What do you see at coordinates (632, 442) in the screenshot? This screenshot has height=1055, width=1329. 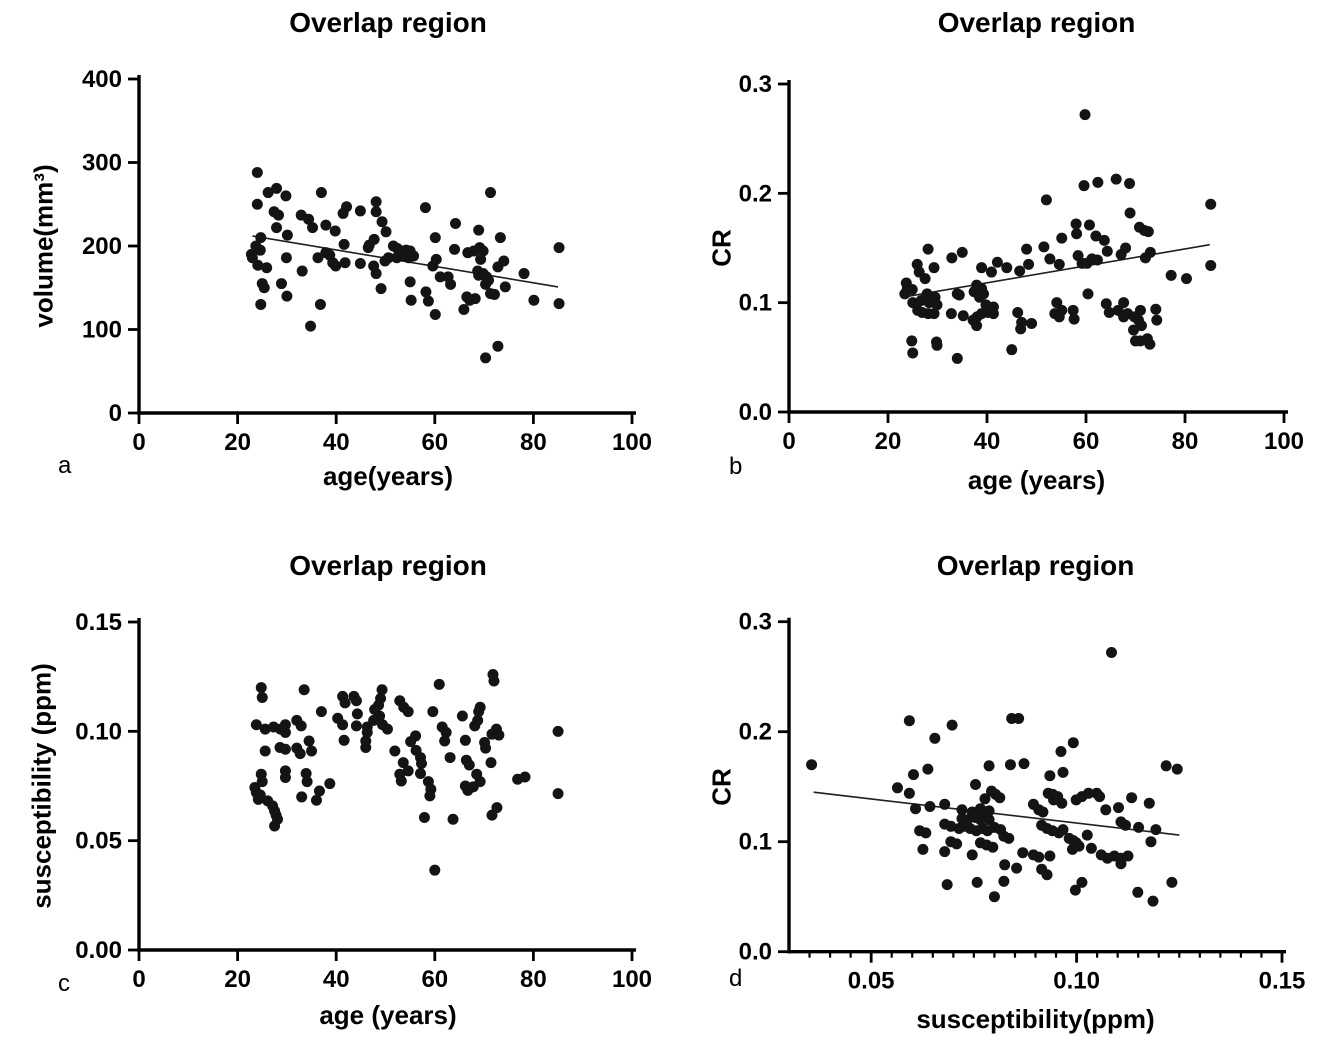 I see `x-tick-label: 100` at bounding box center [632, 442].